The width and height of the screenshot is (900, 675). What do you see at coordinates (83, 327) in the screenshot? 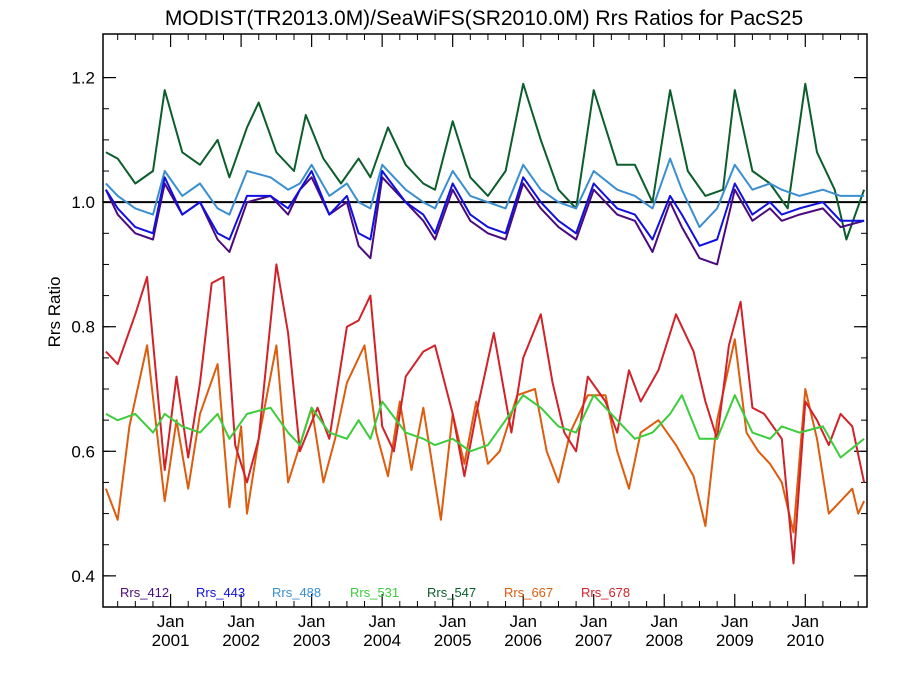
I see `y-tick-label: 0.8` at bounding box center [83, 327].